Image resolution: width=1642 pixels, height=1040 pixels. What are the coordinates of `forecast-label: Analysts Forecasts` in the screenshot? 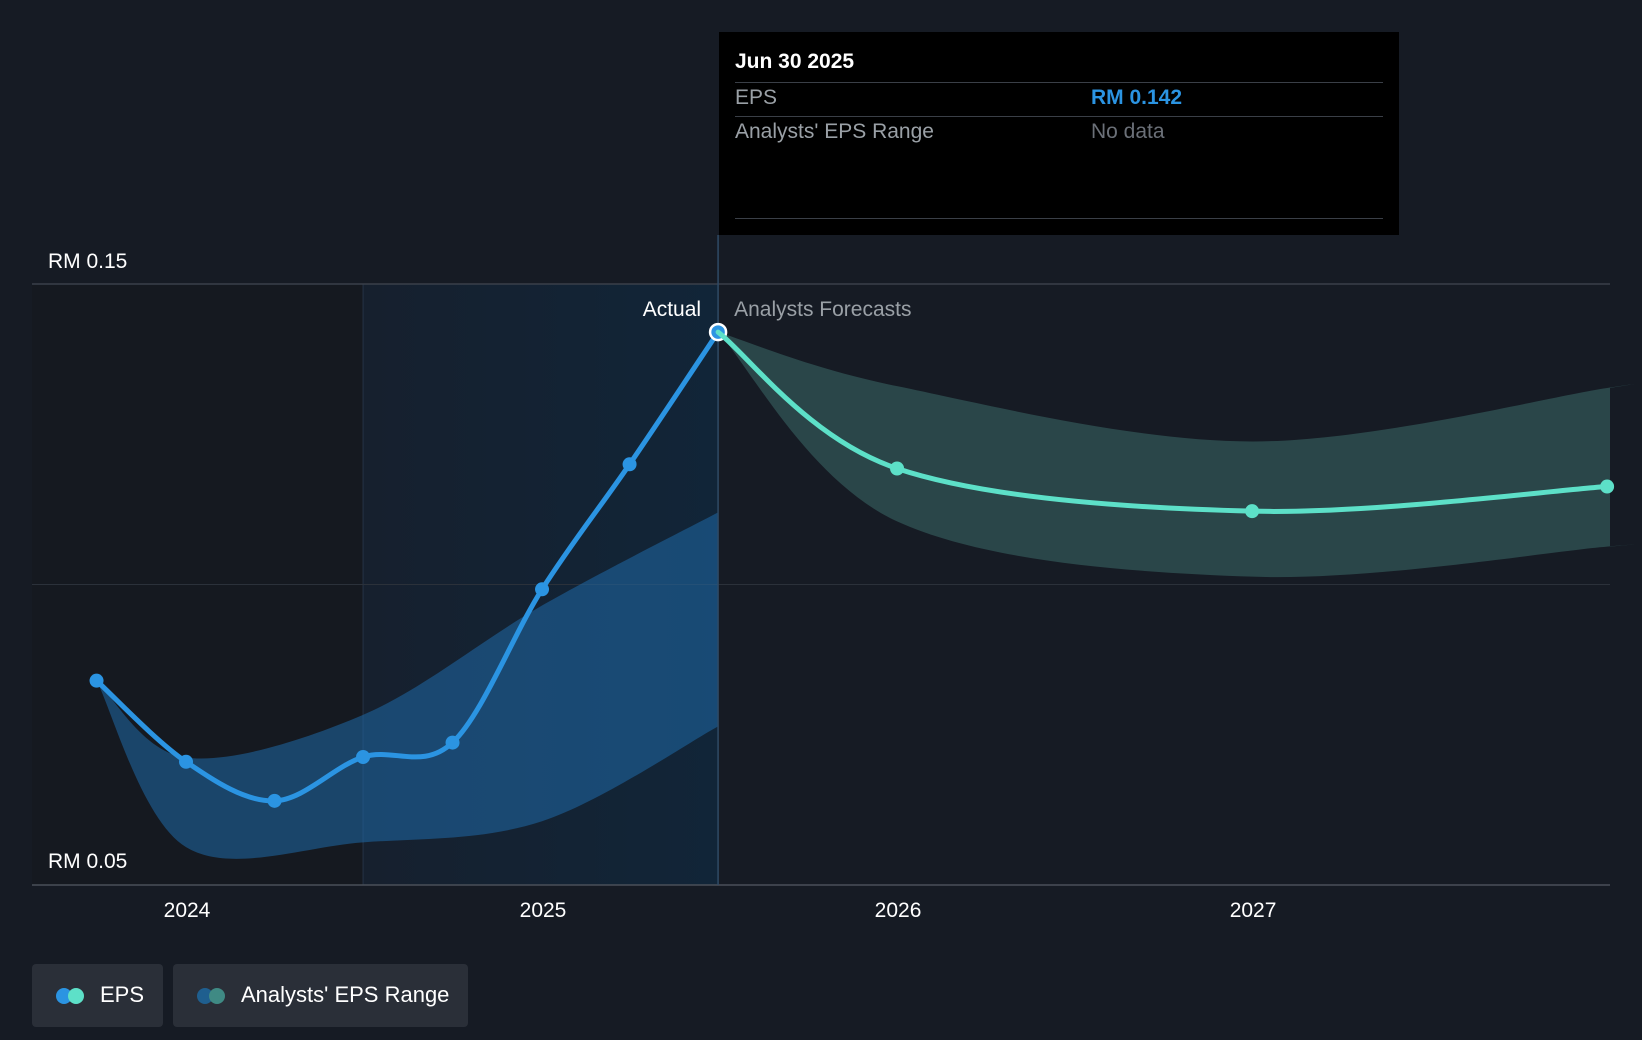 It's located at (822, 309).